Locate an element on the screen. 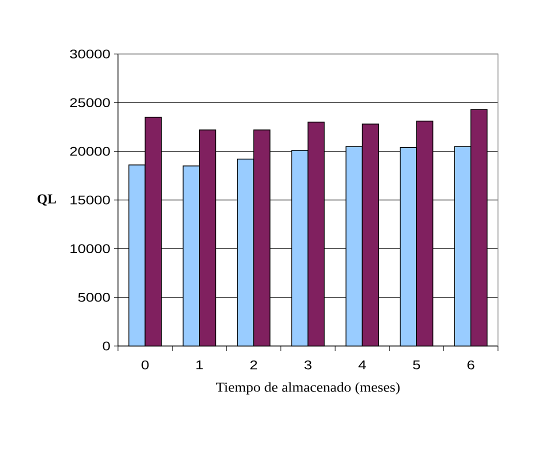 This screenshot has width=542, height=451. y-tick-label: 20000 is located at coordinates (90, 151).